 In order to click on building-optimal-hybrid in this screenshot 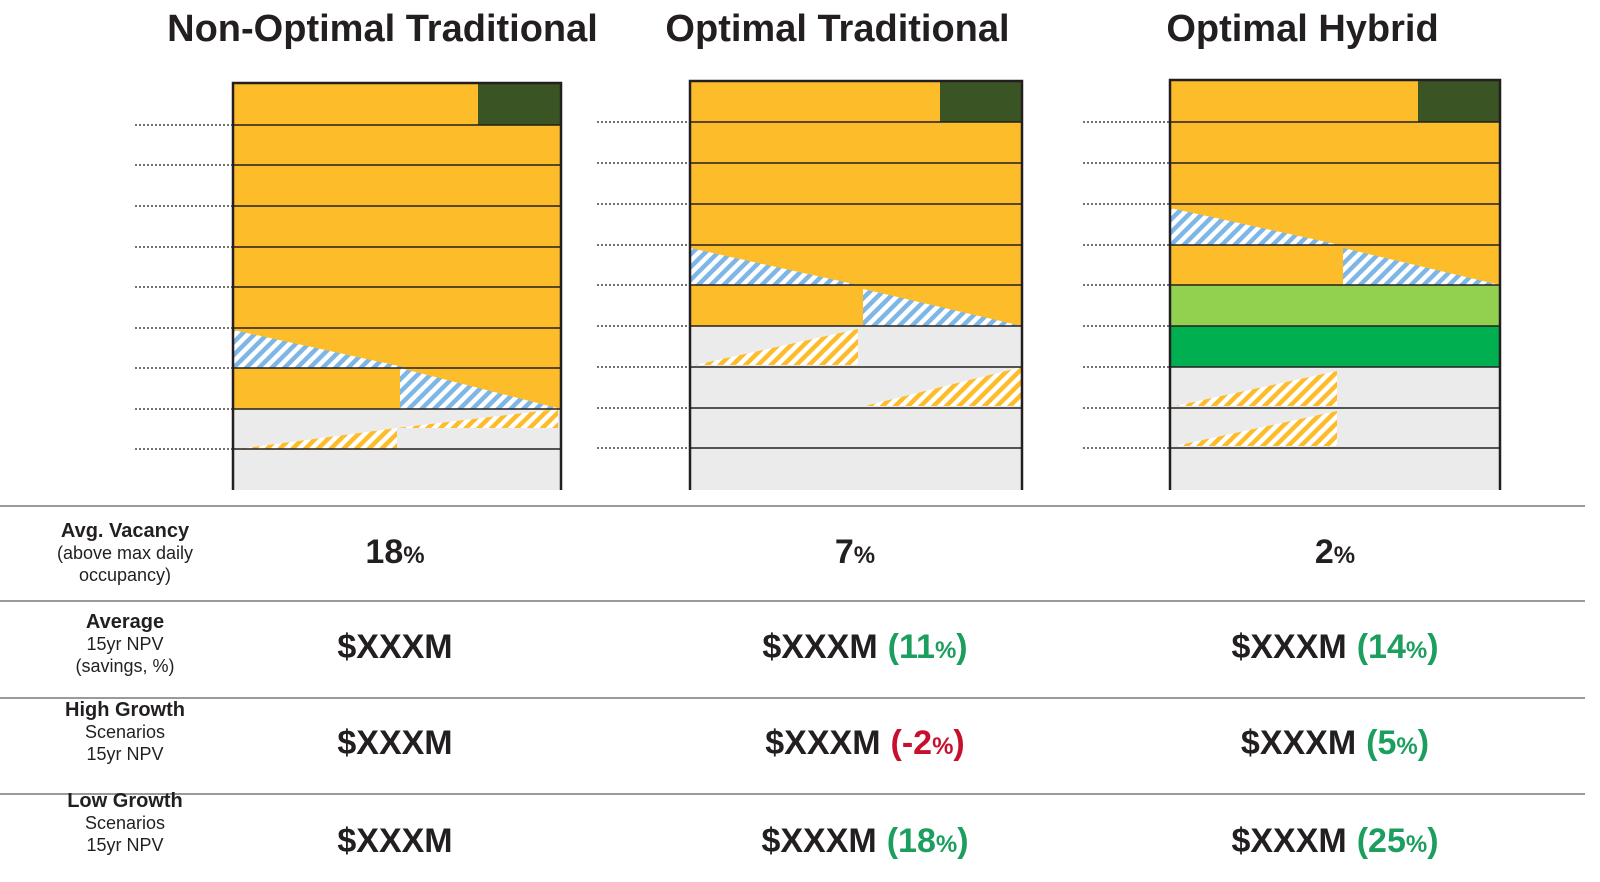, I will do `click(1292, 284)`.